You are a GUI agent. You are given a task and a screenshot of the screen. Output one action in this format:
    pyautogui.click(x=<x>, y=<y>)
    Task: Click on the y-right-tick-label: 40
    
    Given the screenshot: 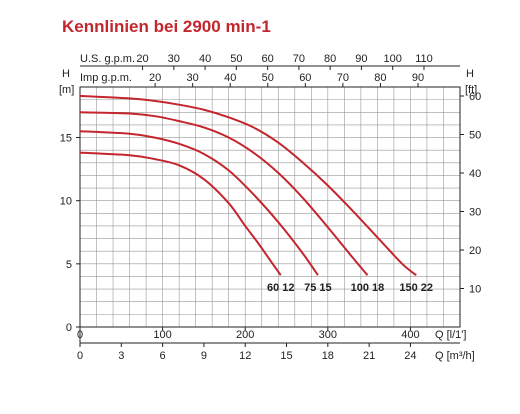 What is the action you would take?
    pyautogui.click(x=475, y=174)
    